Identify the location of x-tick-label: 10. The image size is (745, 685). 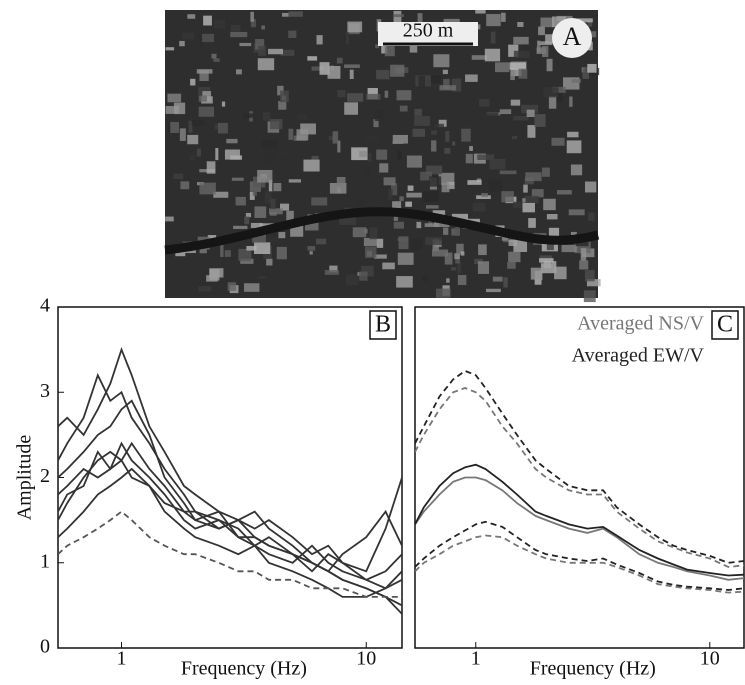
(366, 659).